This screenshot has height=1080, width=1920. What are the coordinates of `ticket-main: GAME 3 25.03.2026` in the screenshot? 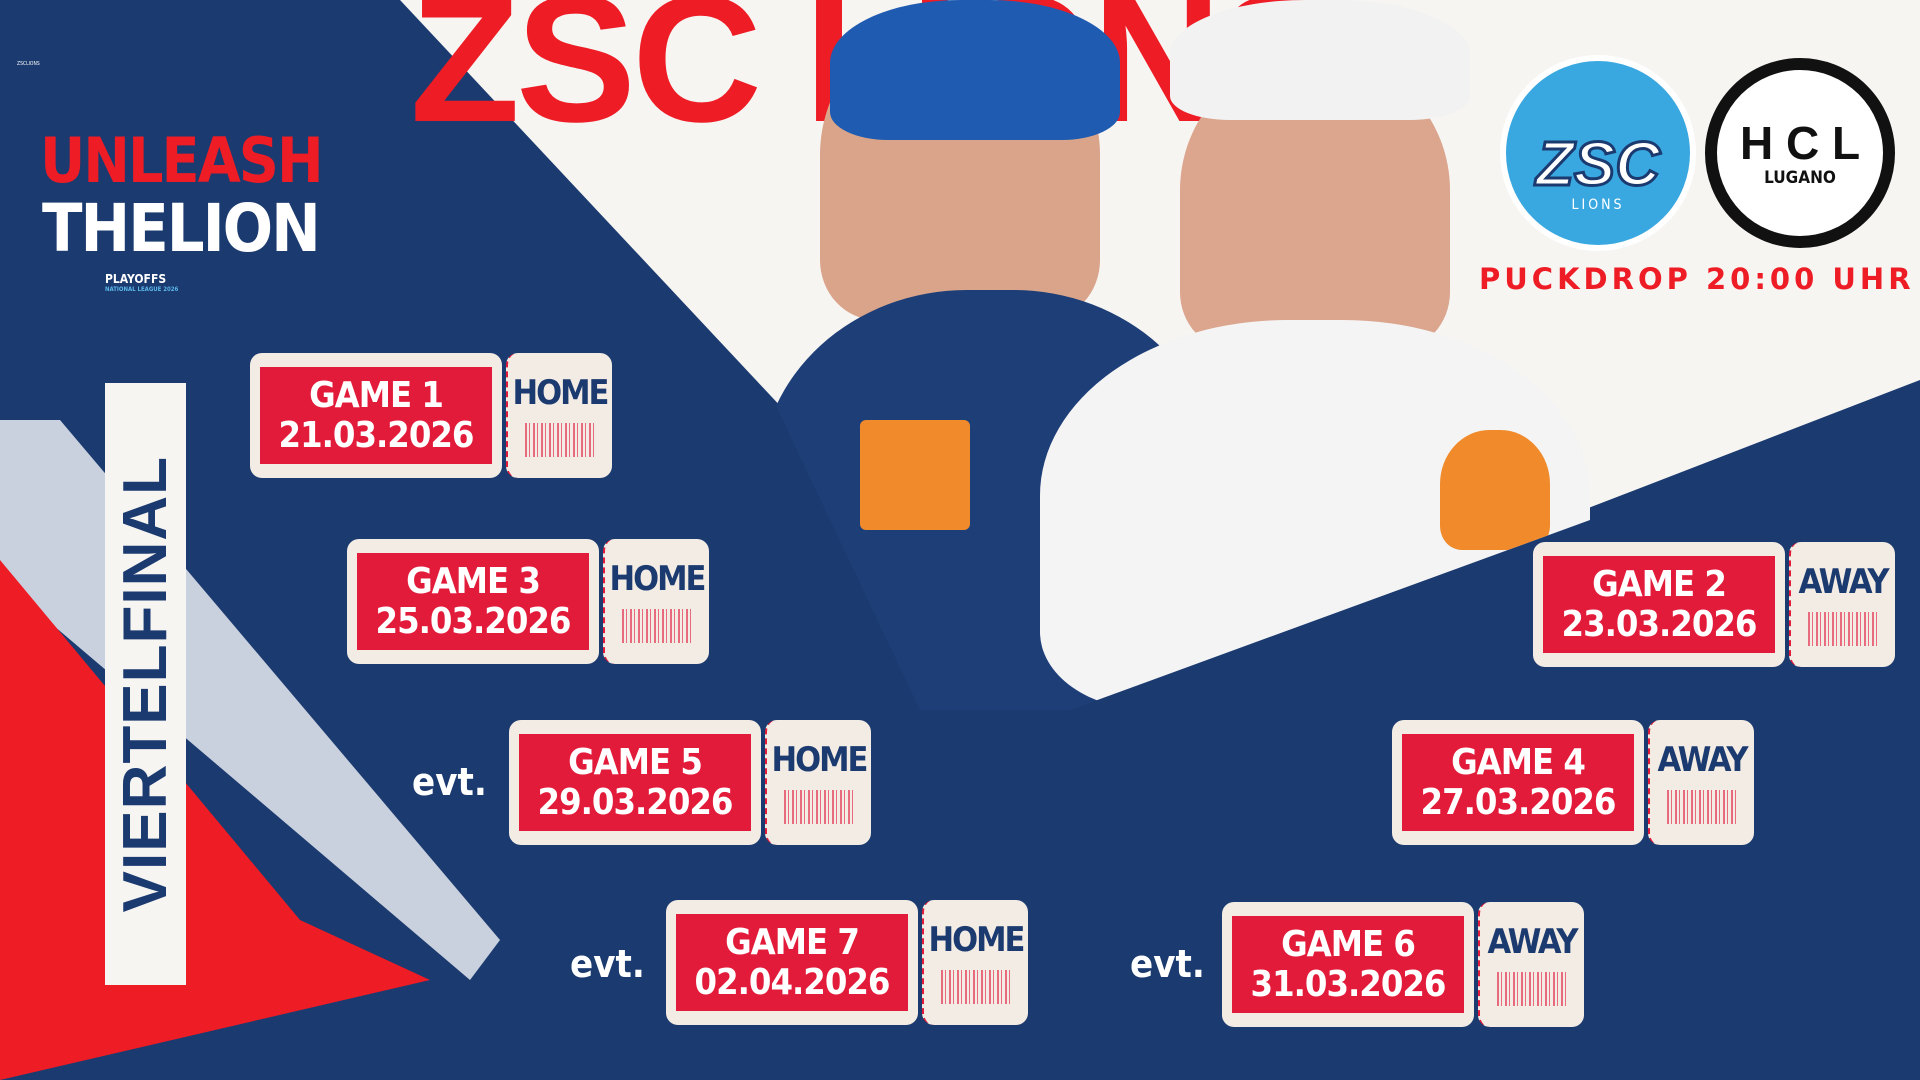 It's located at (473, 601).